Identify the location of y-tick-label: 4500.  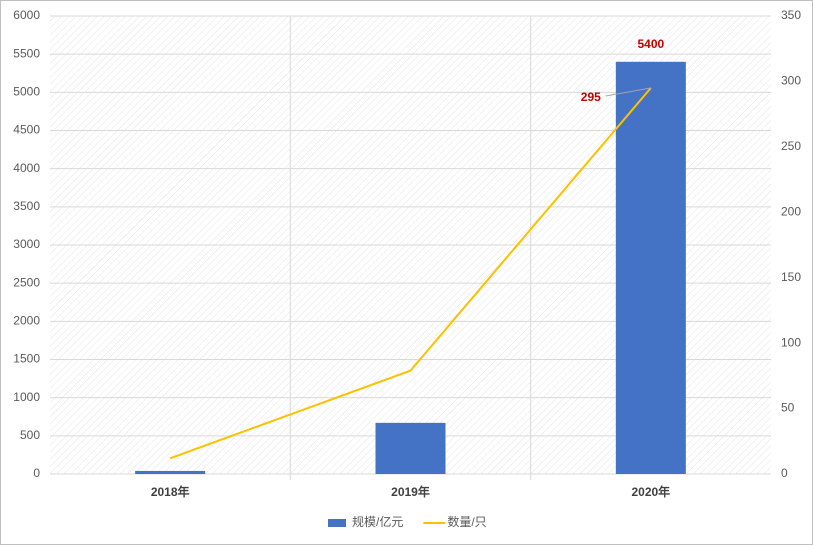
(26, 130).